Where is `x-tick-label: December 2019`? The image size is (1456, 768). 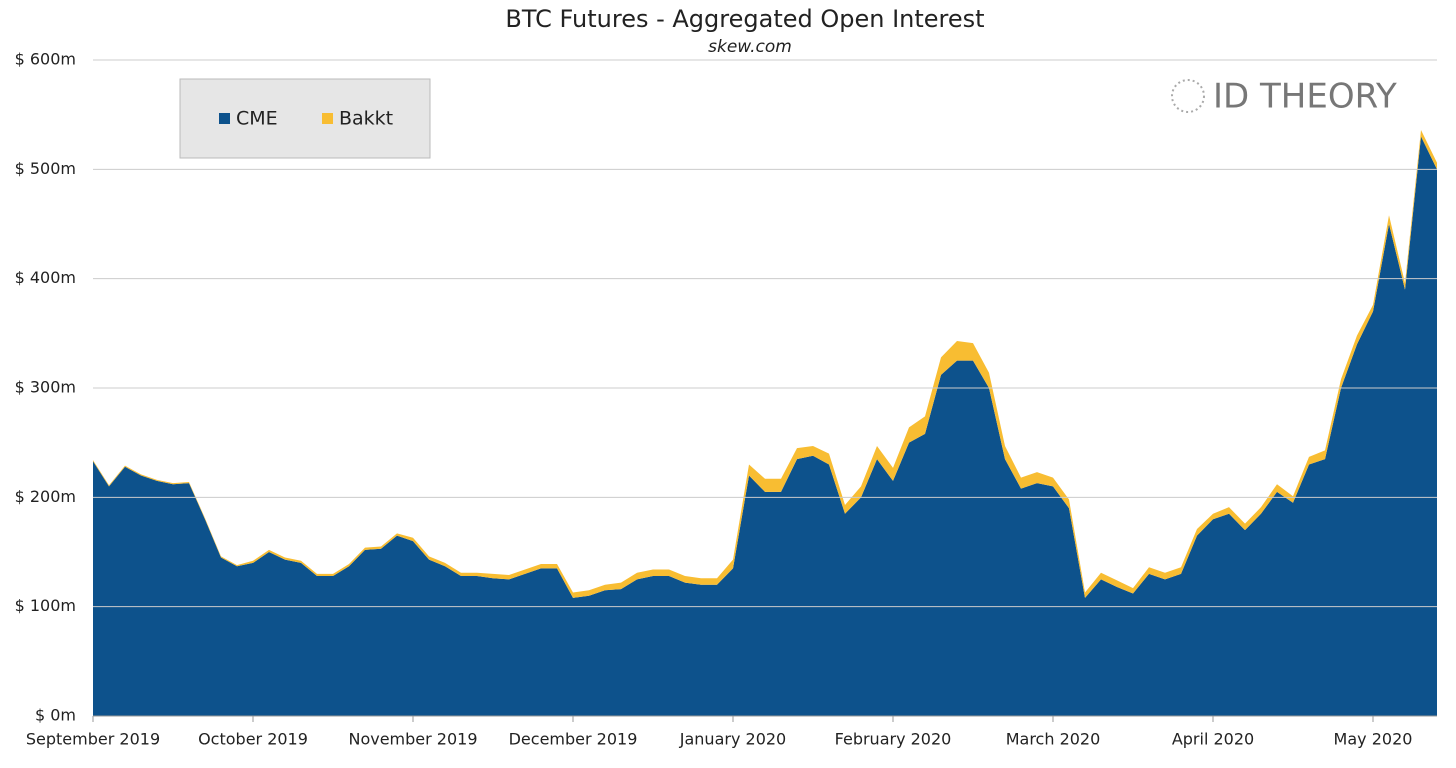 x-tick-label: December 2019 is located at coordinates (573, 739).